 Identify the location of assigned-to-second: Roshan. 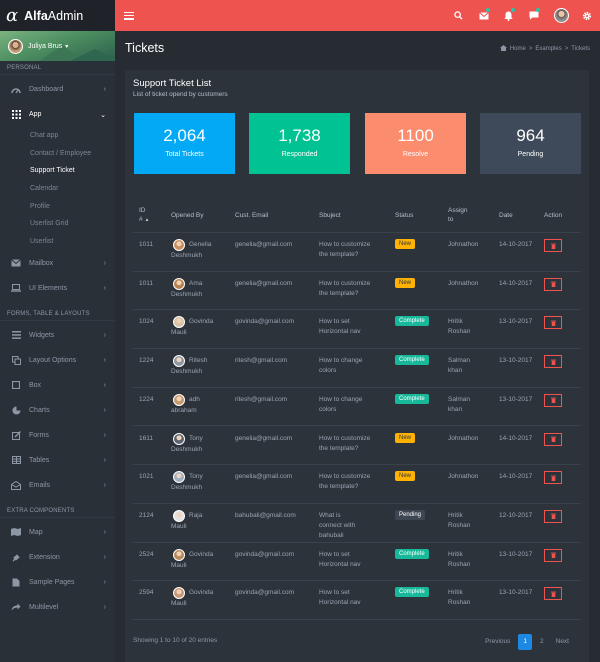
(459, 564).